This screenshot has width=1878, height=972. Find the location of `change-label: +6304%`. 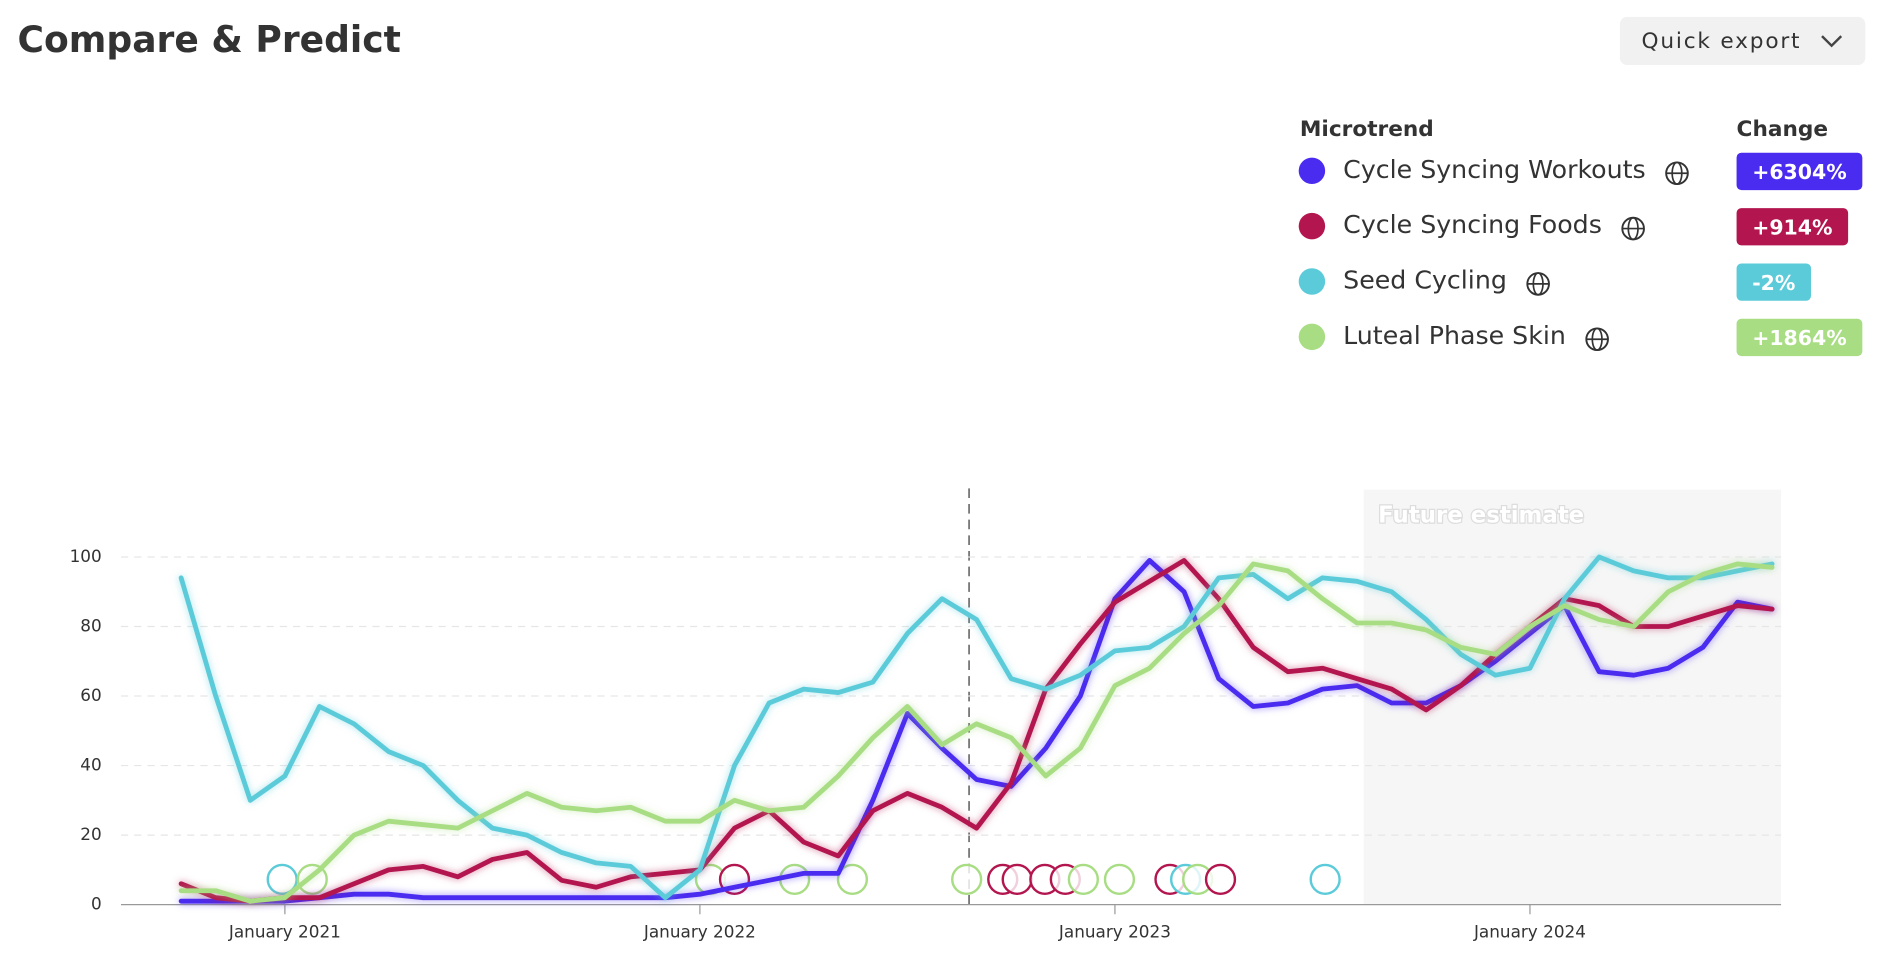

change-label: +6304% is located at coordinates (1799, 172).